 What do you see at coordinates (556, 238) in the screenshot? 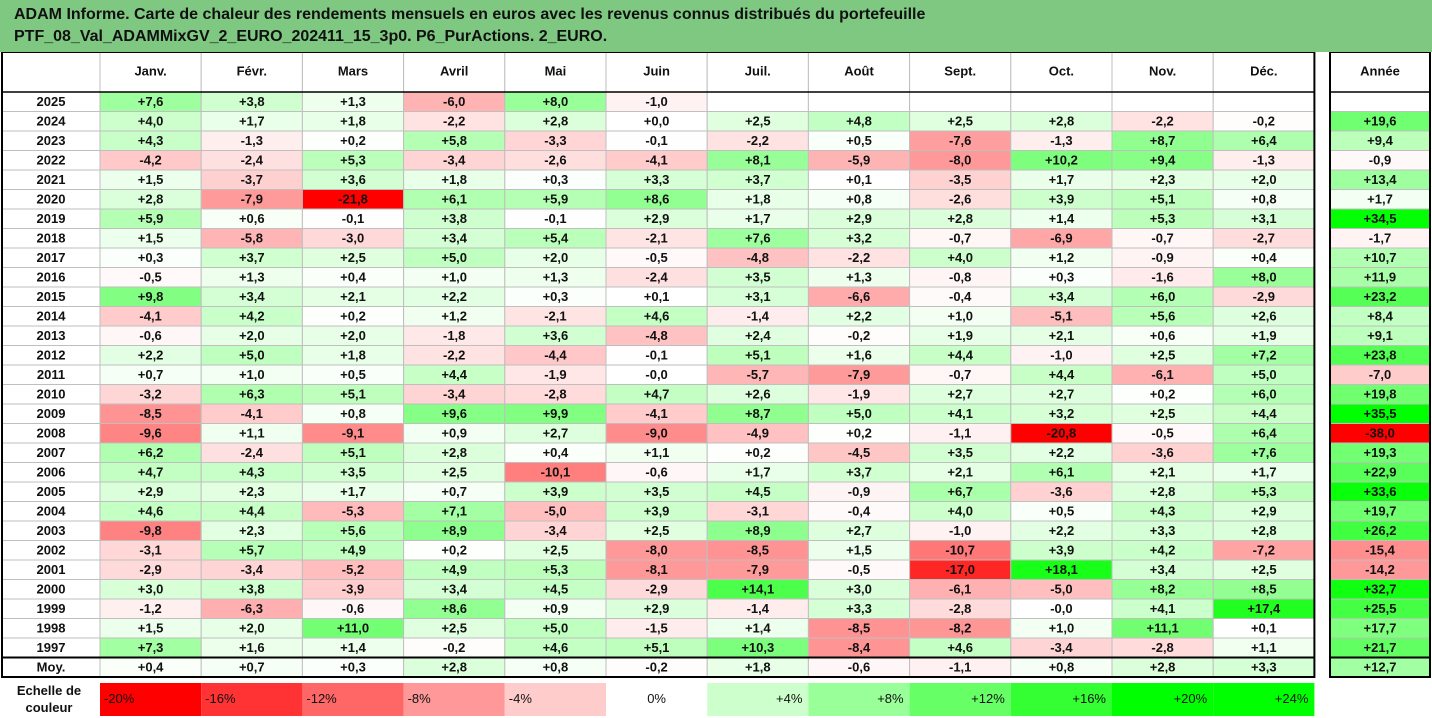
I see `cell-value: +5,4` at bounding box center [556, 238].